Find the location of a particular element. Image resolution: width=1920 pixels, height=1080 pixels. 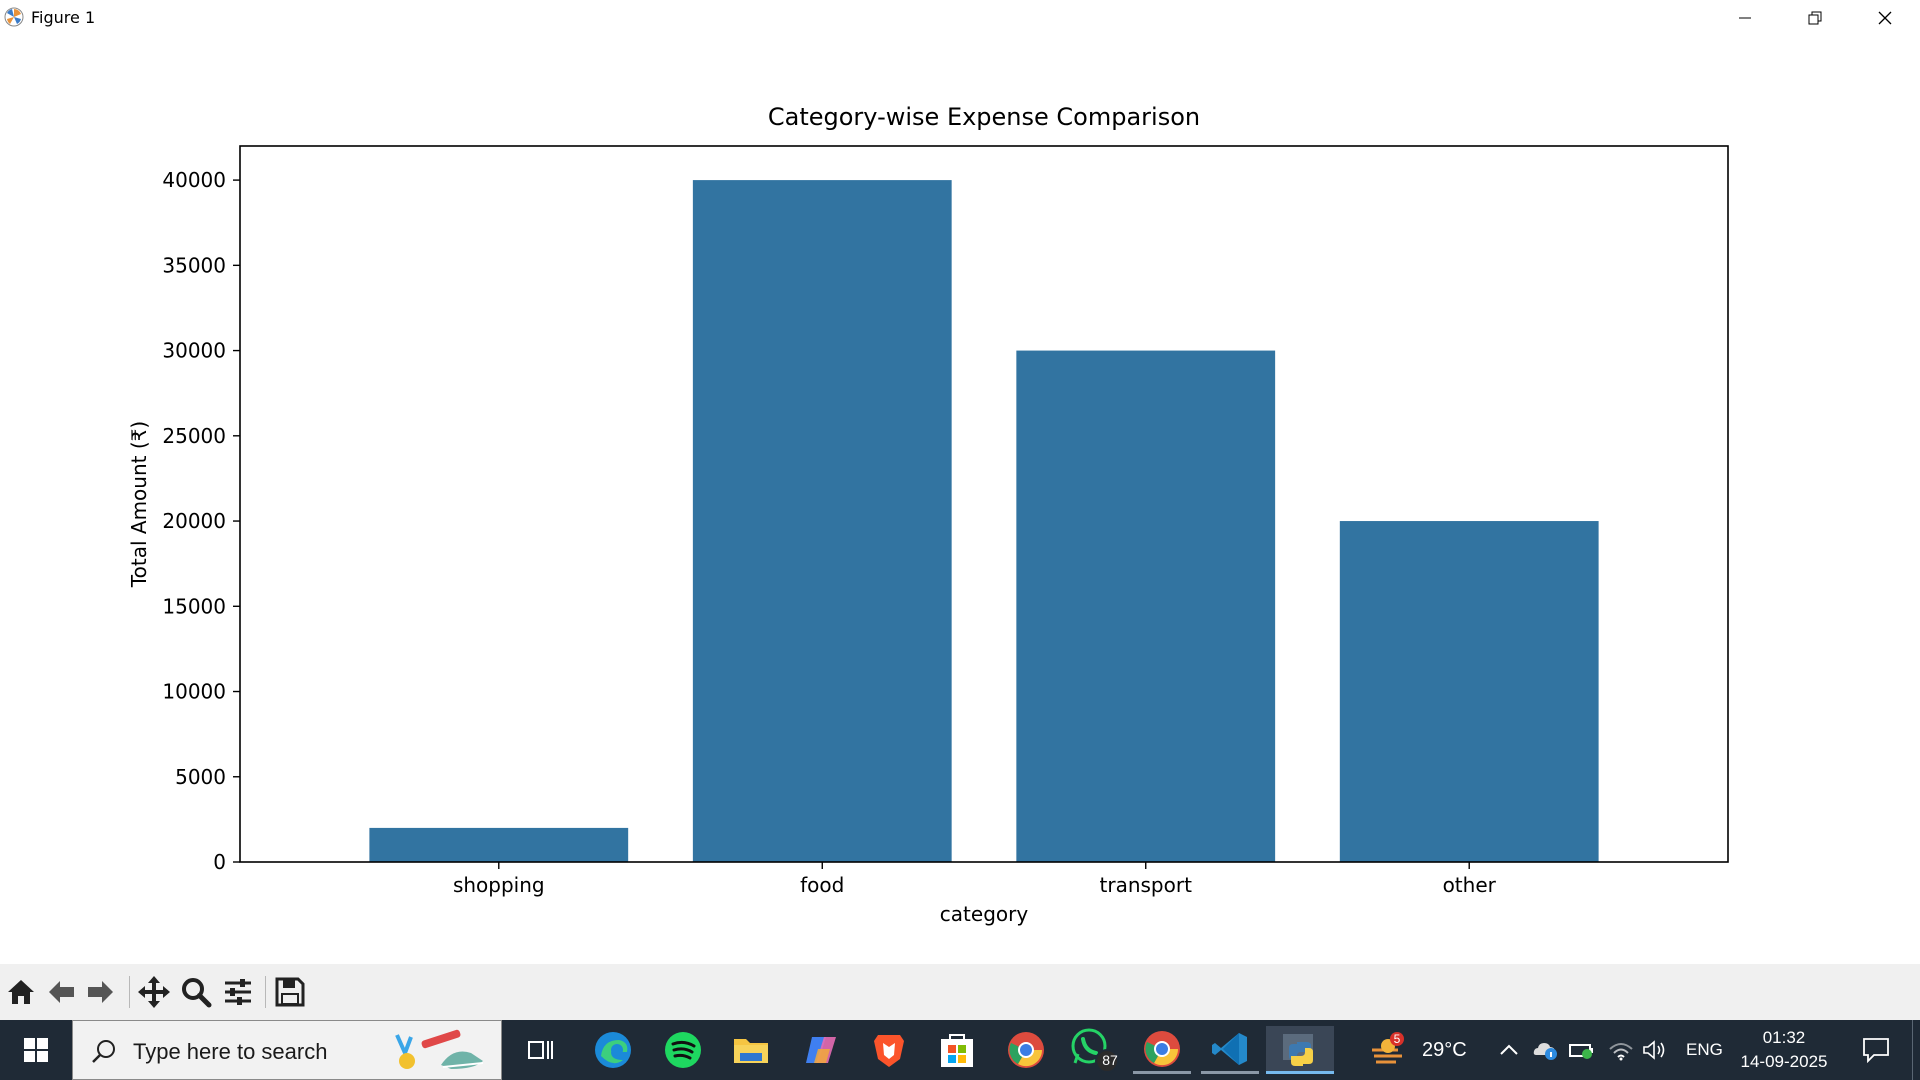

matplotlib-icon is located at coordinates (14, 17).